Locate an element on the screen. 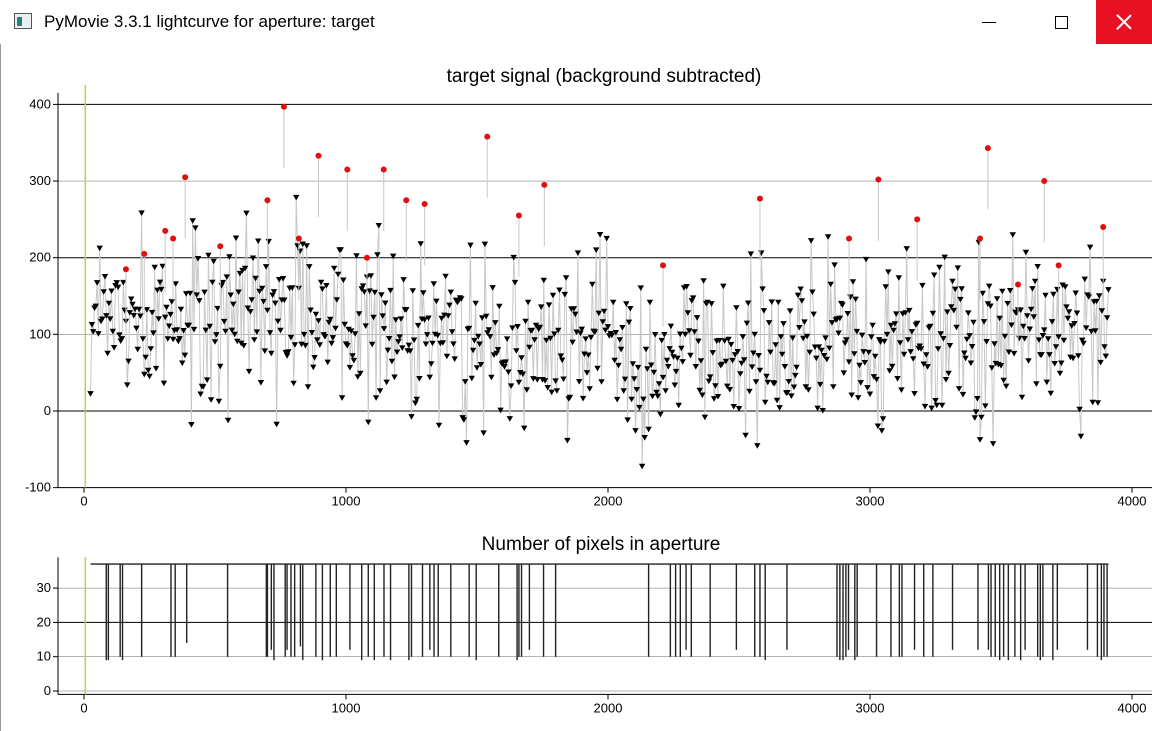 This screenshot has height=731, width=1152. close-button is located at coordinates (1124, 22).